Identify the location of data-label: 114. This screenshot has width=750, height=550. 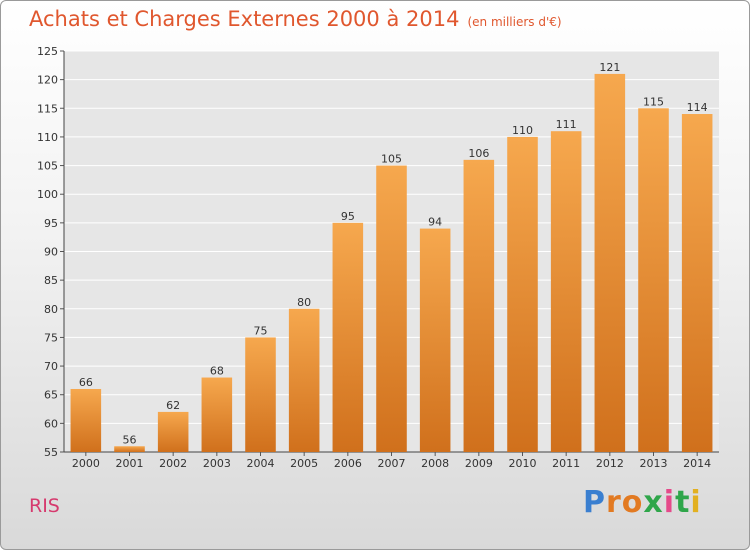
(697, 107).